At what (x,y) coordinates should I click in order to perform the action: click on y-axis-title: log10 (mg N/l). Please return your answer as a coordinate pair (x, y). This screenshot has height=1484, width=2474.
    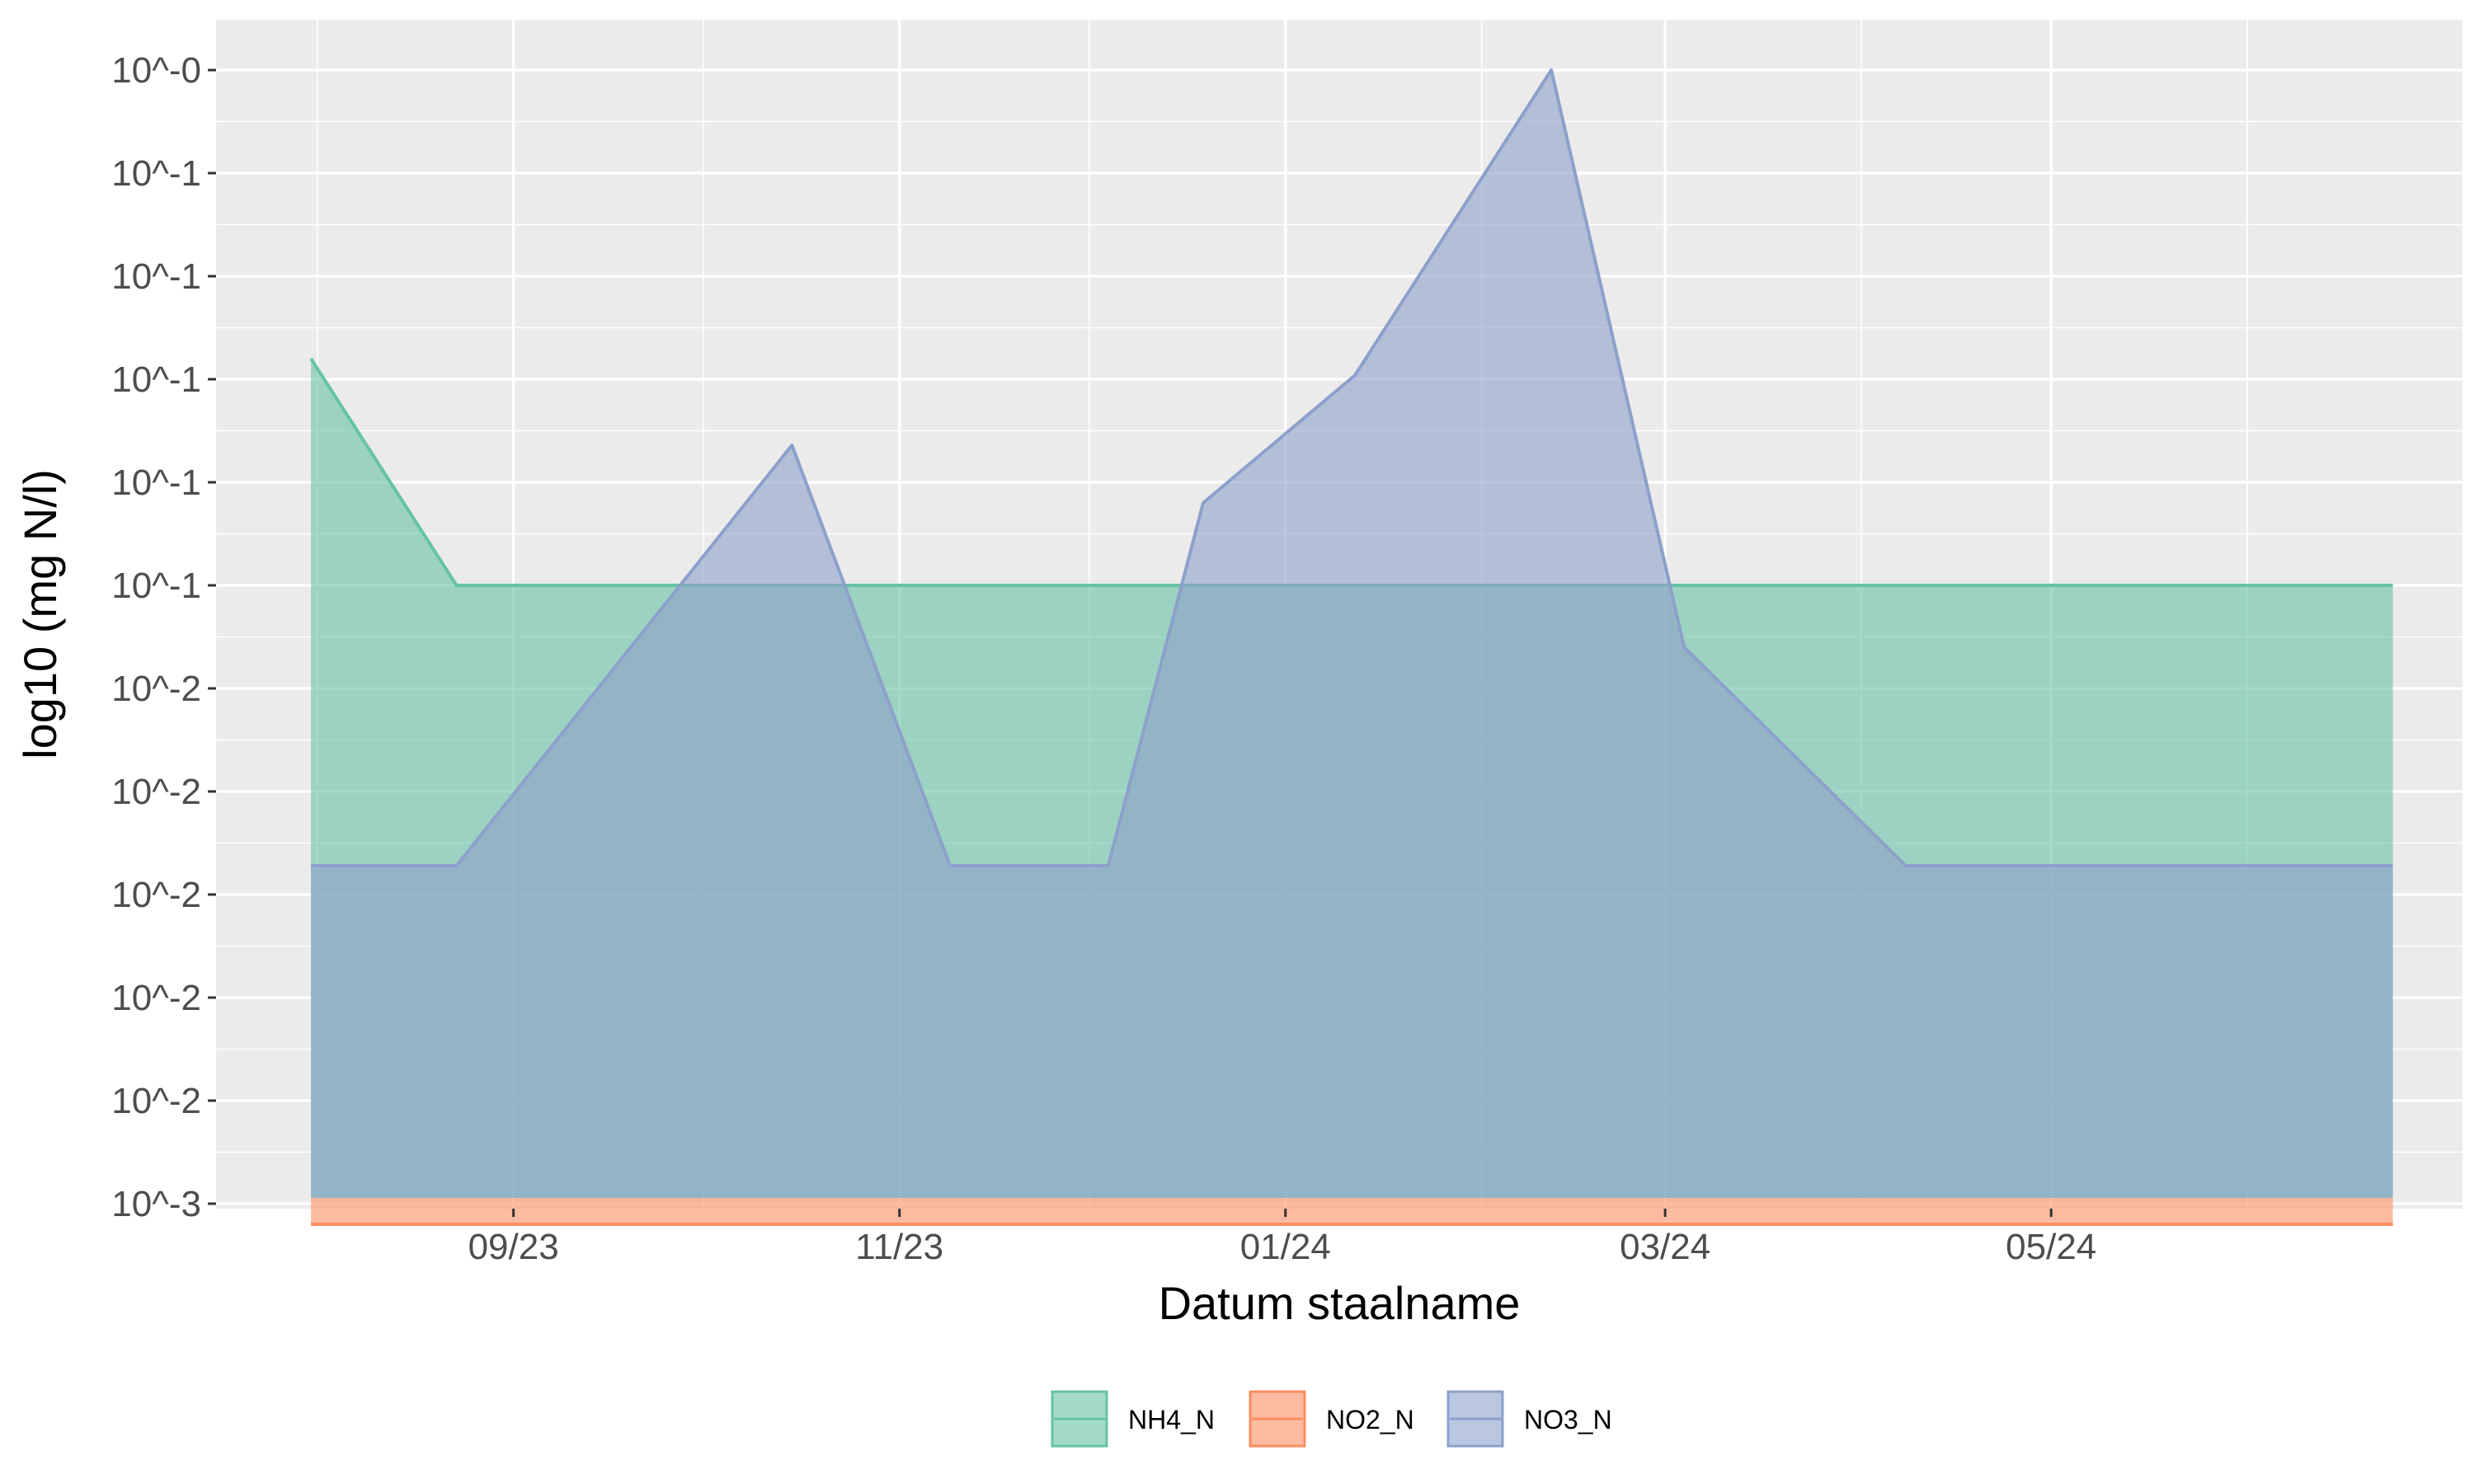
    Looking at the image, I should click on (40, 614).